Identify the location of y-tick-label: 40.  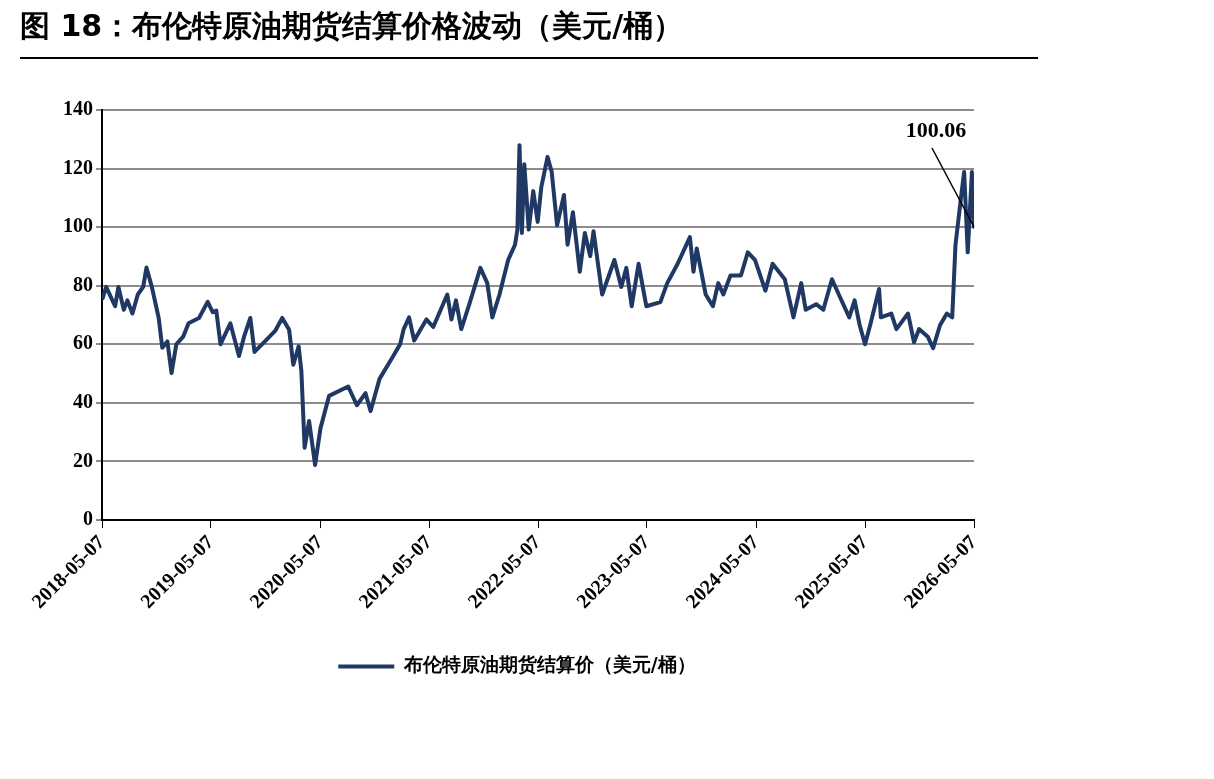
(83, 401).